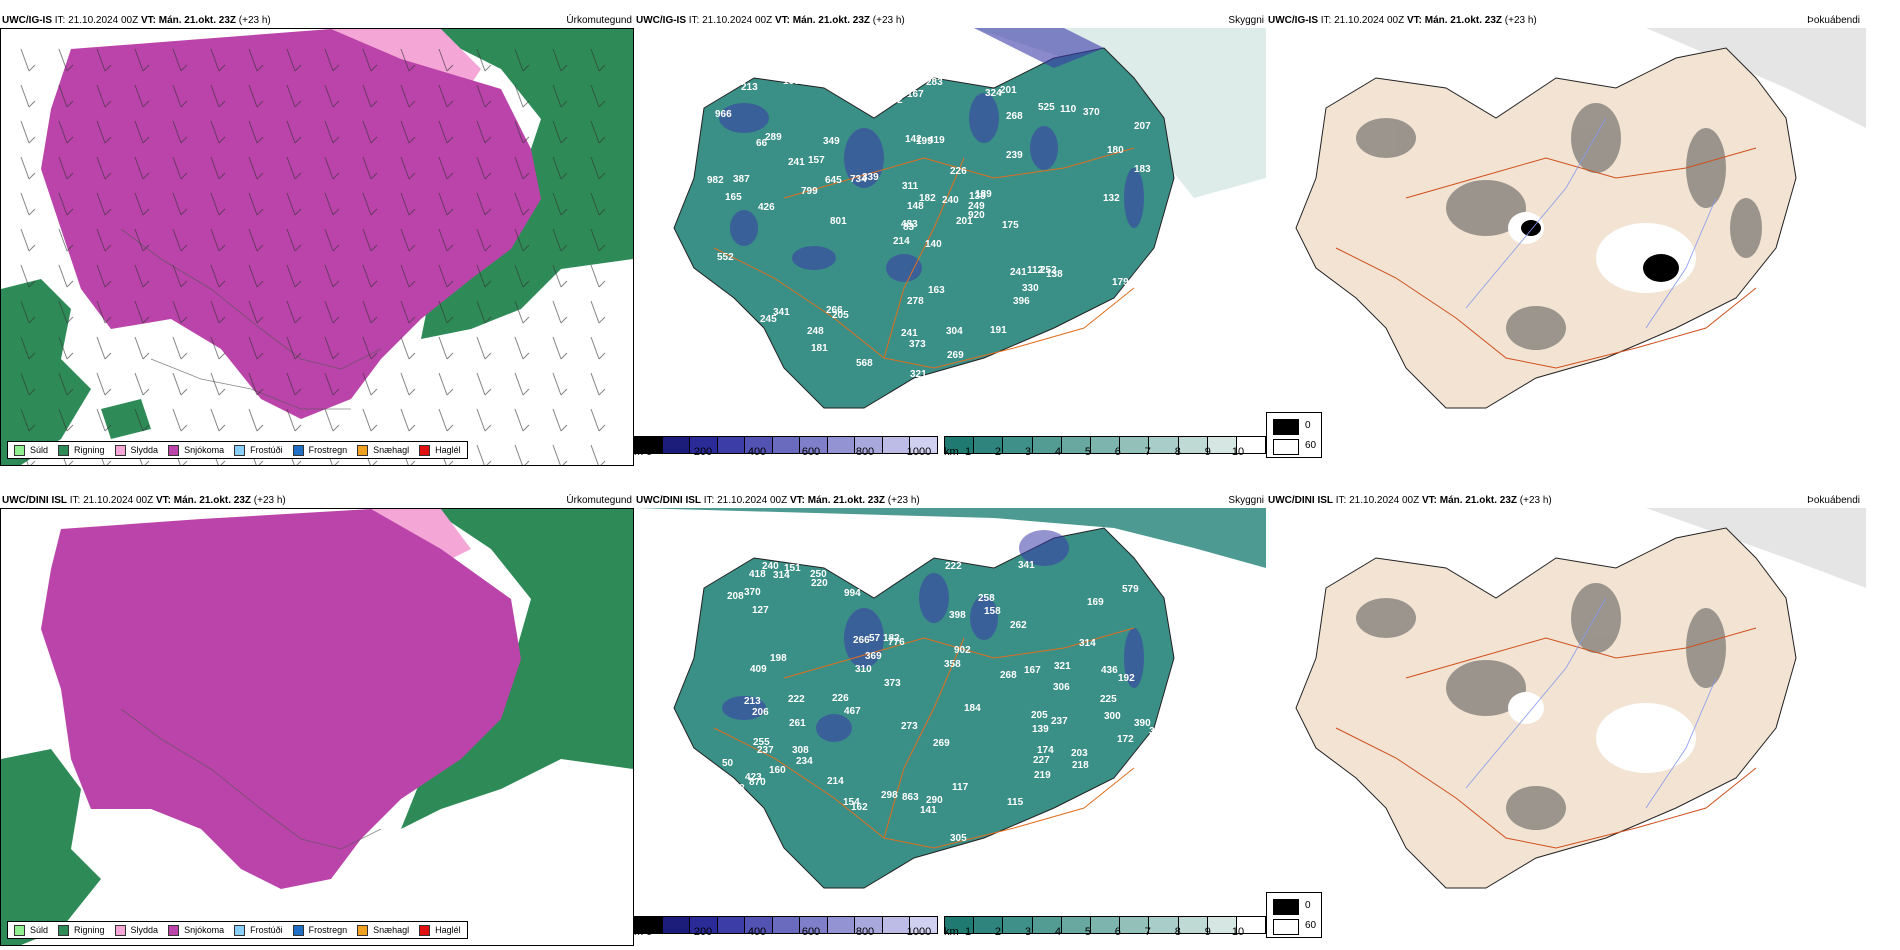 This screenshot has height=950, width=1900. What do you see at coordinates (909, 333) in the screenshot?
I see `visibility-value-label: 241` at bounding box center [909, 333].